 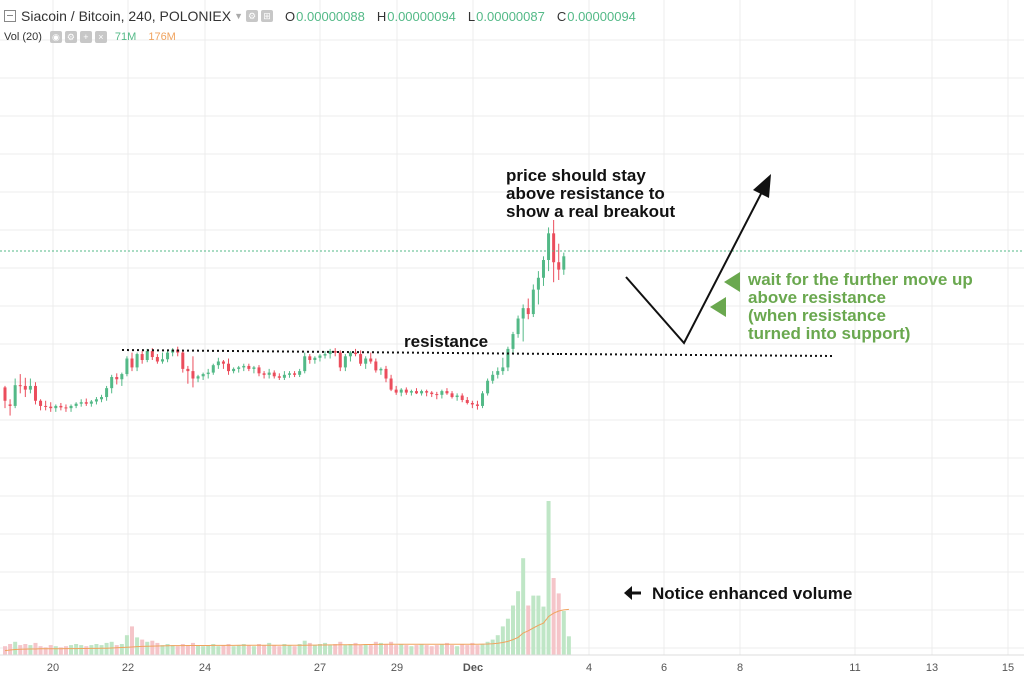 What do you see at coordinates (762, 186) in the screenshot?
I see `projected-path-arrowhead` at bounding box center [762, 186].